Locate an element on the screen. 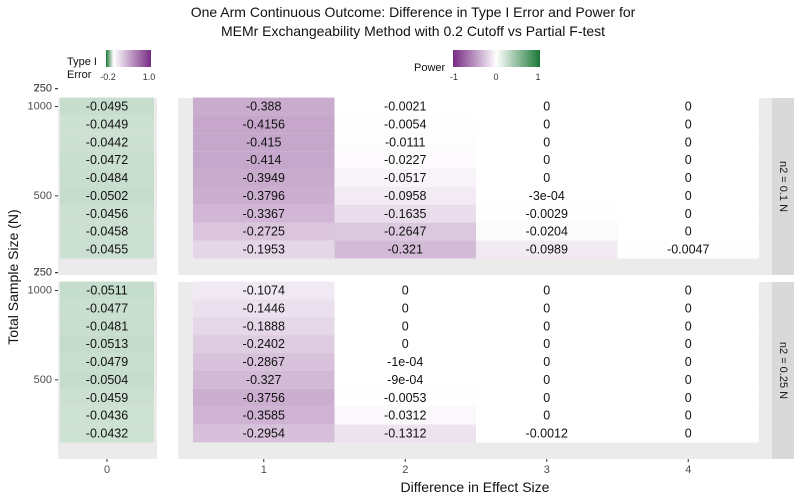 This screenshot has width=800, height=500. power-cell-label: -9e-04 is located at coordinates (405, 380).